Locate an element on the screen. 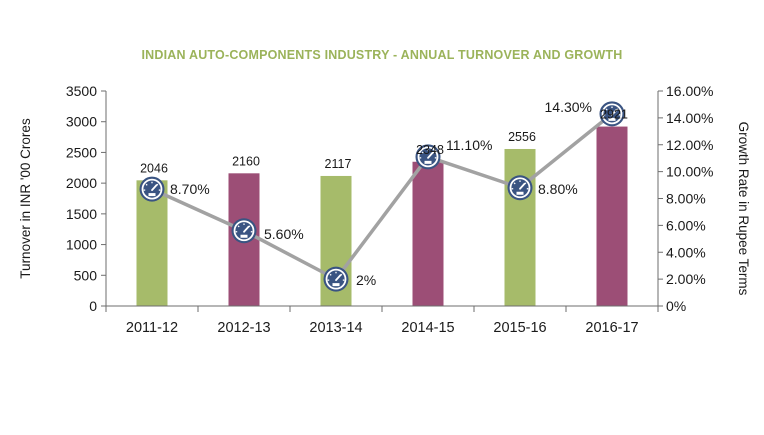 This screenshot has height=435, width=764. y2-tick-label: 14.00% is located at coordinates (689, 118).